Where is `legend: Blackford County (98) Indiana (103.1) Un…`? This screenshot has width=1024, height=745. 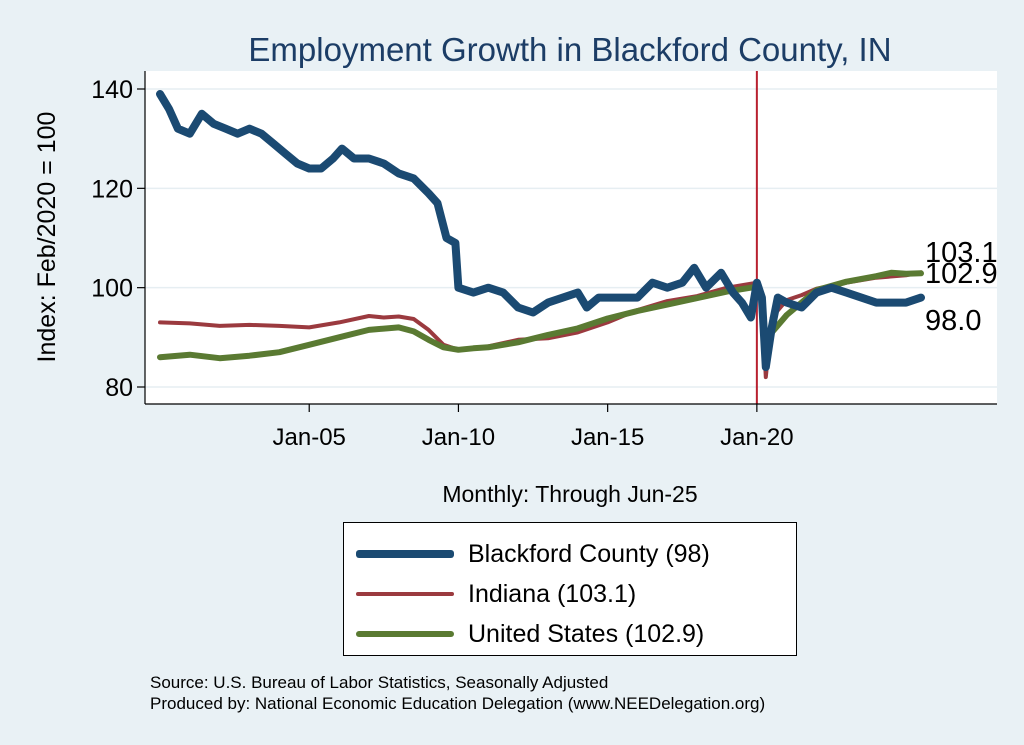
legend: Blackford County (98) Indiana (103.1) Un… is located at coordinates (570, 589).